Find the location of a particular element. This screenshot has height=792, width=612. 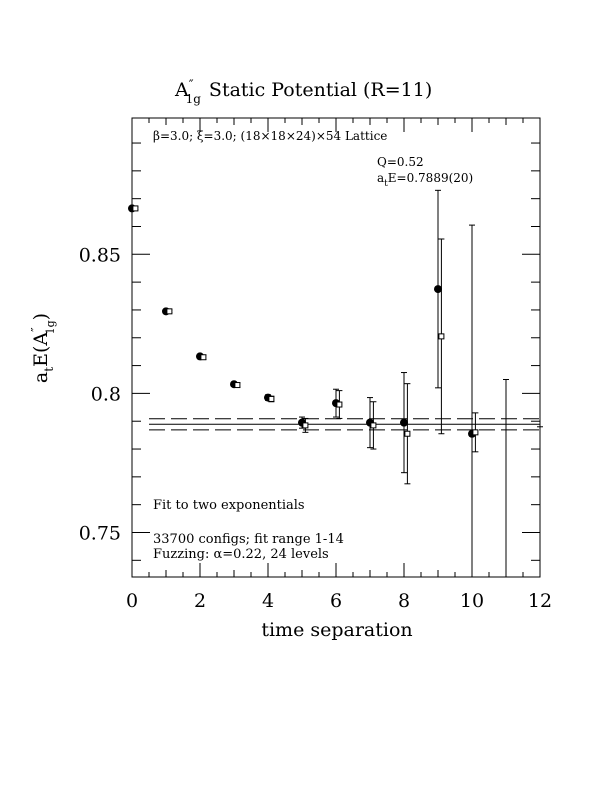

chart-title-rest: Static Potential (R=11) is located at coordinates (320, 90).